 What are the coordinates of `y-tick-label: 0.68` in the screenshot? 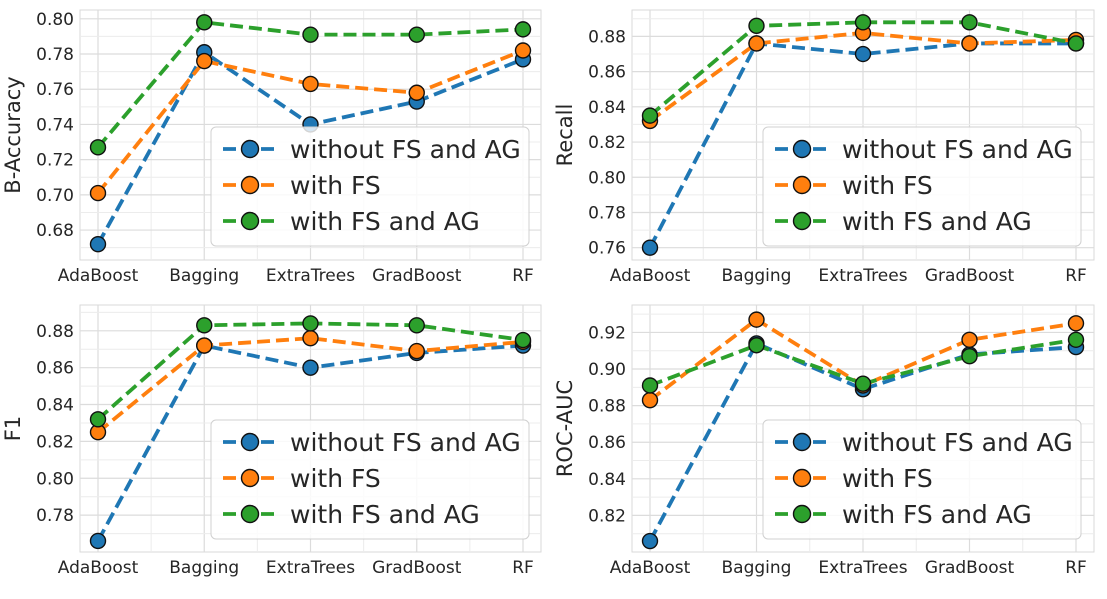 It's located at (55, 231).